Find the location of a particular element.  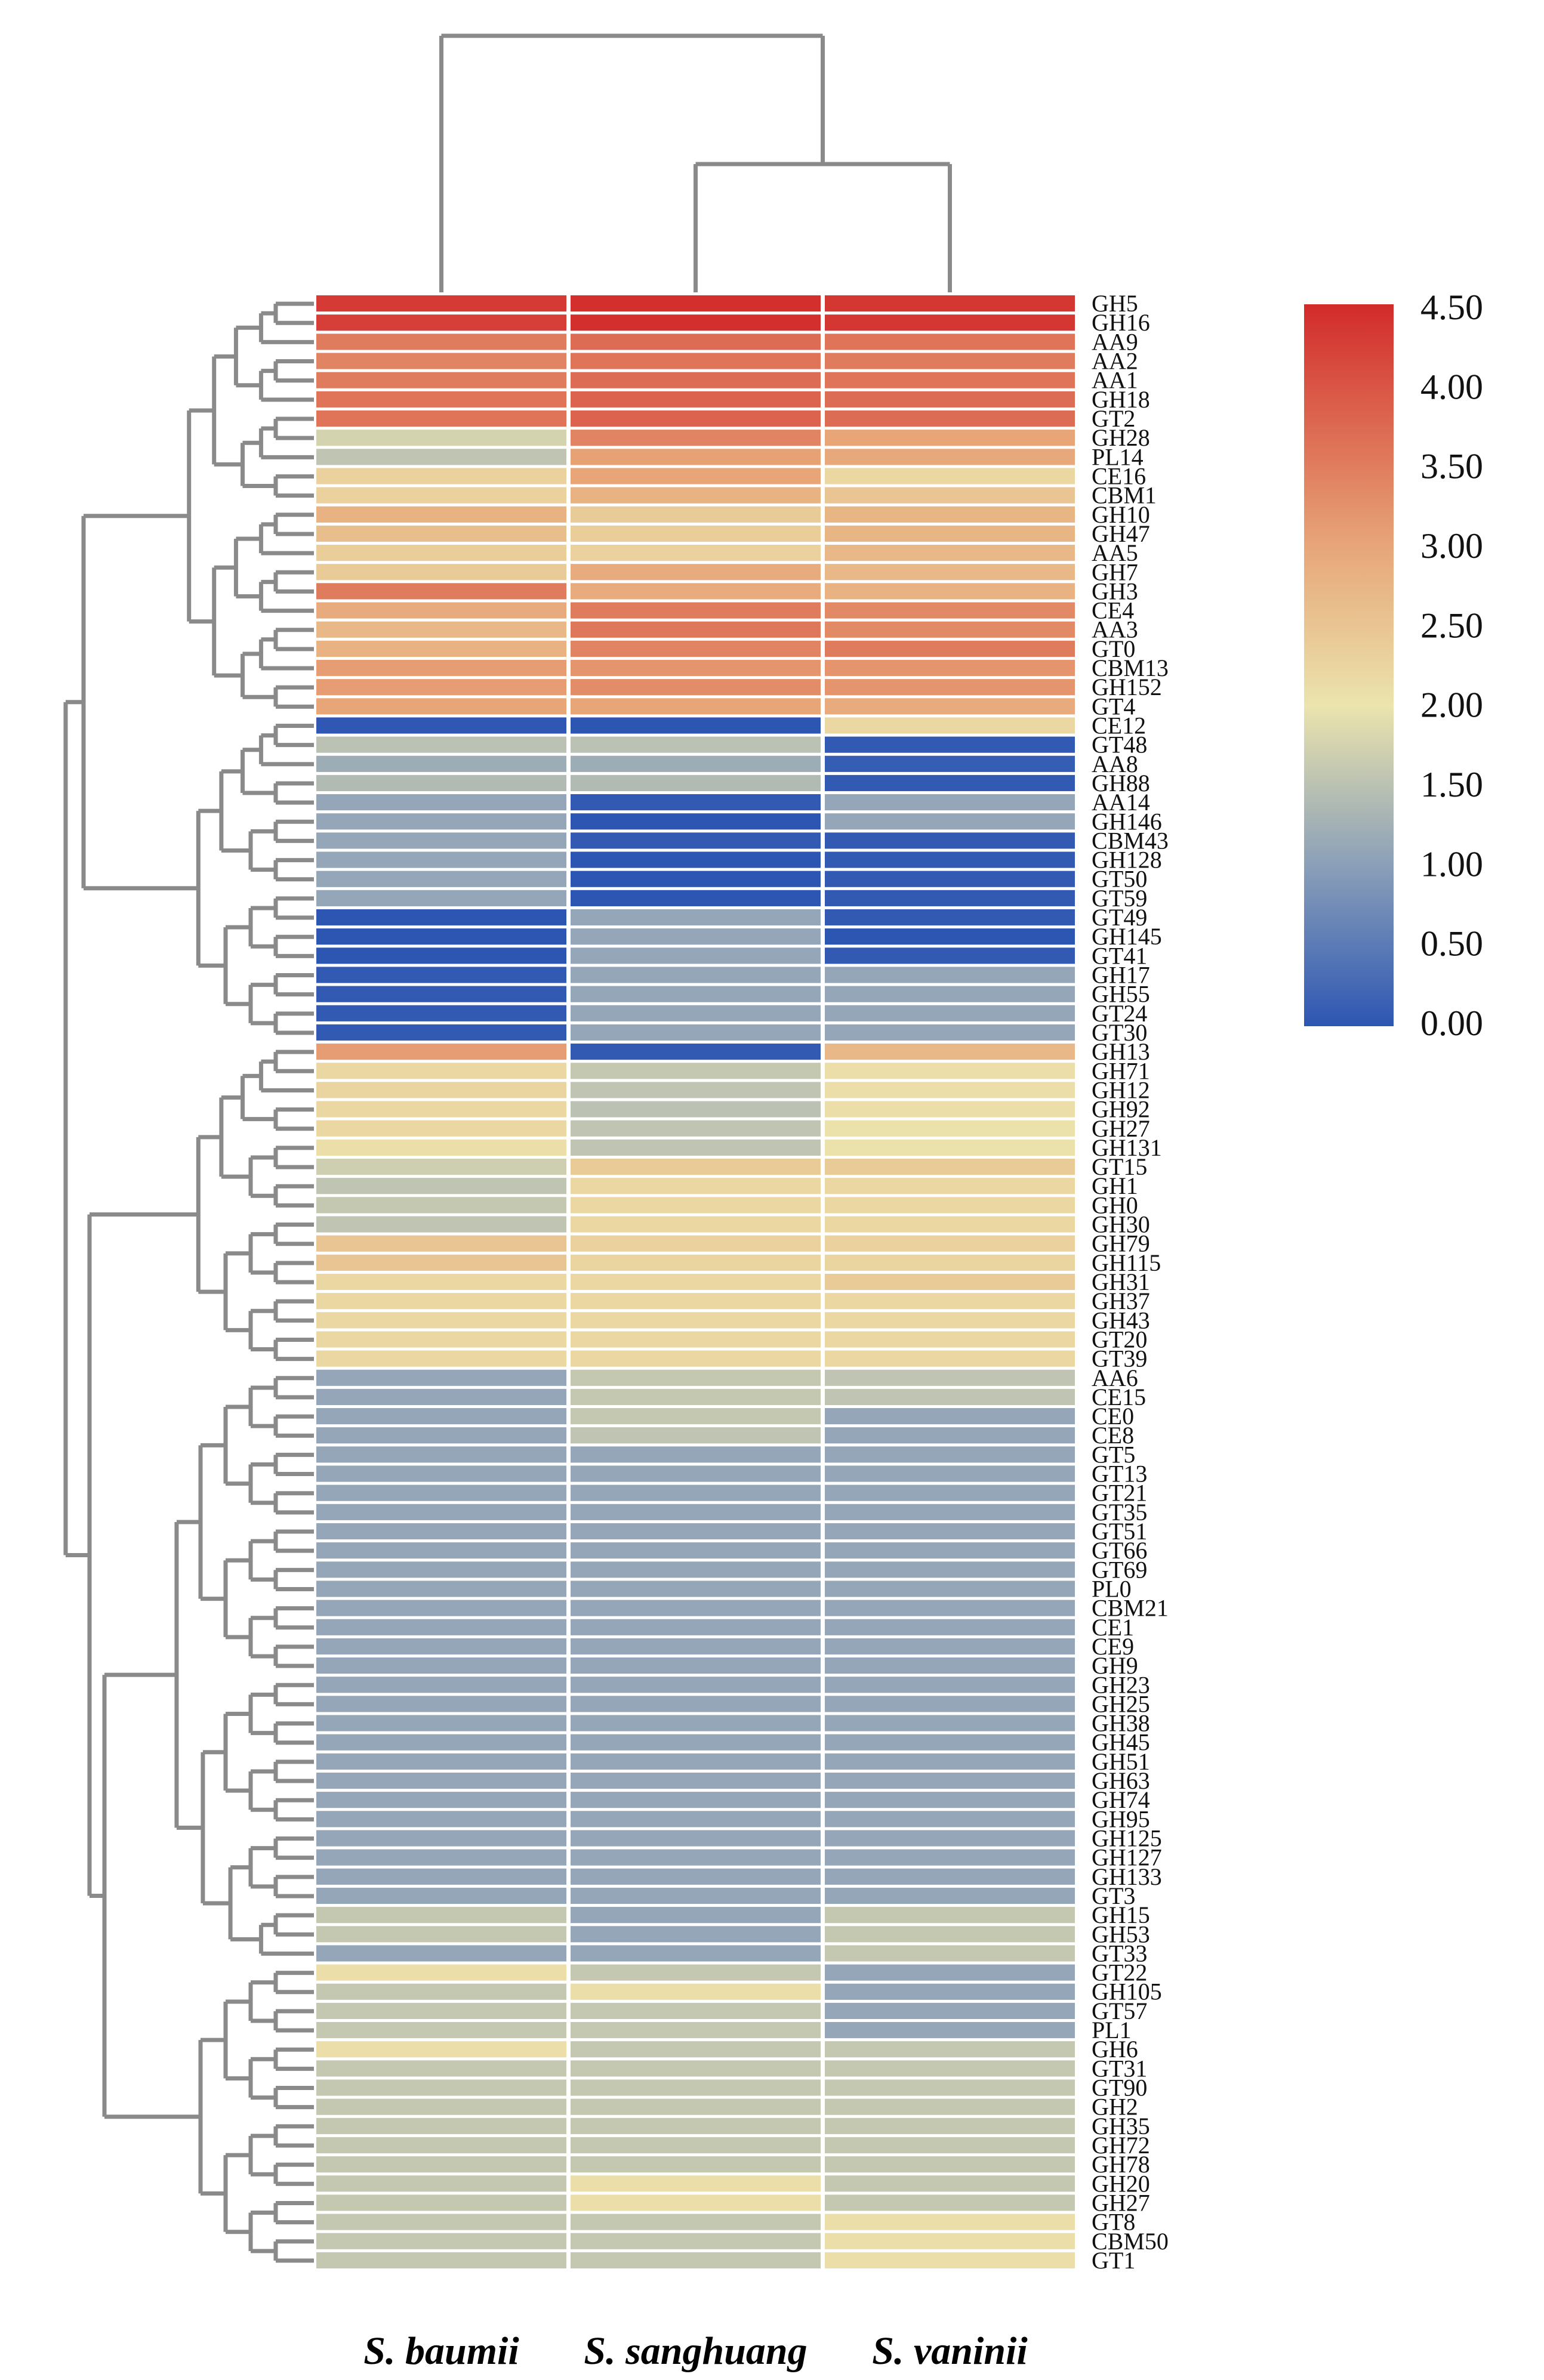

row-label: GH45 is located at coordinates (1121, 1742).